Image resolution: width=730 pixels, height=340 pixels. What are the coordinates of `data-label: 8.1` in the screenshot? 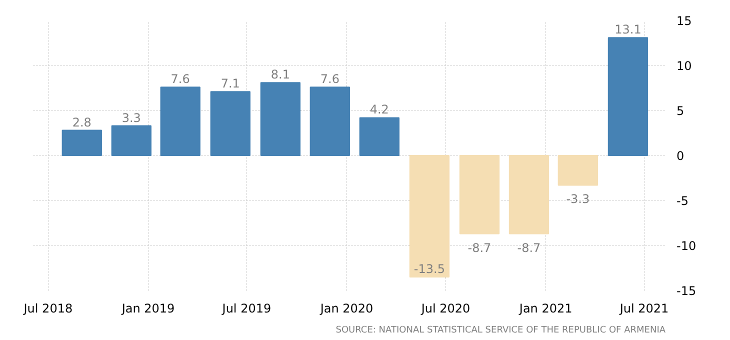 It's located at (280, 75).